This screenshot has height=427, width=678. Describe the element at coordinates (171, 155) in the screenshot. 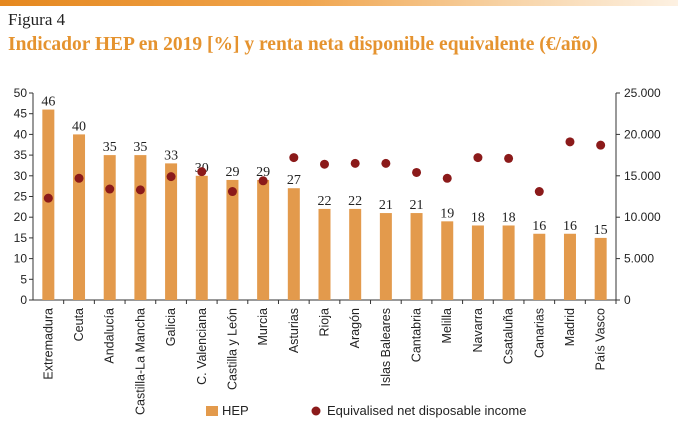

I see `bar-value-label: 33` at that location.